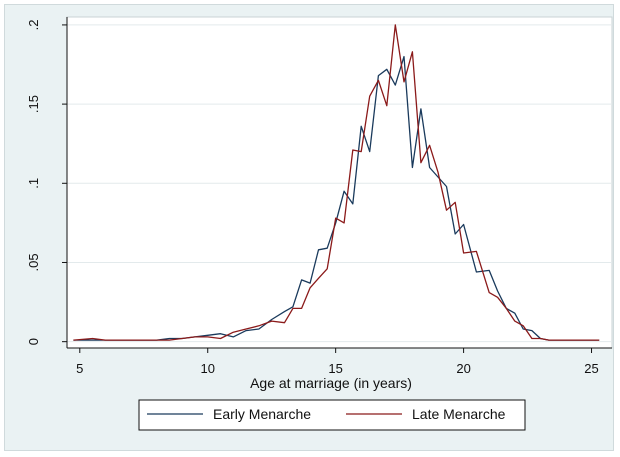 This screenshot has height=457, width=620. Describe the element at coordinates (331, 383) in the screenshot. I see `x-axis-title: Age at marriage (in years)` at that location.